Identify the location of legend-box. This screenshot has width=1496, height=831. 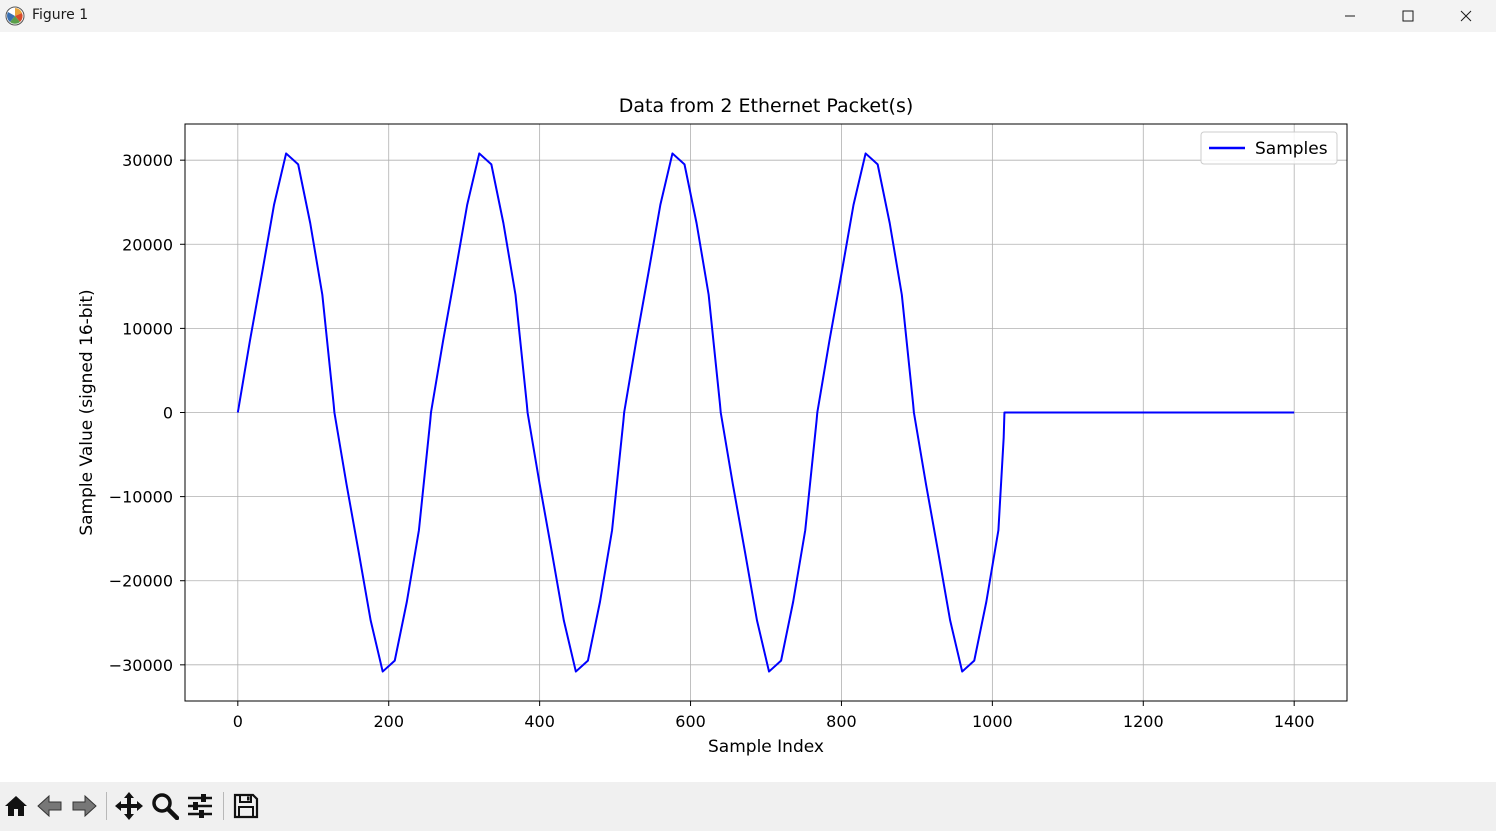
(1269, 148).